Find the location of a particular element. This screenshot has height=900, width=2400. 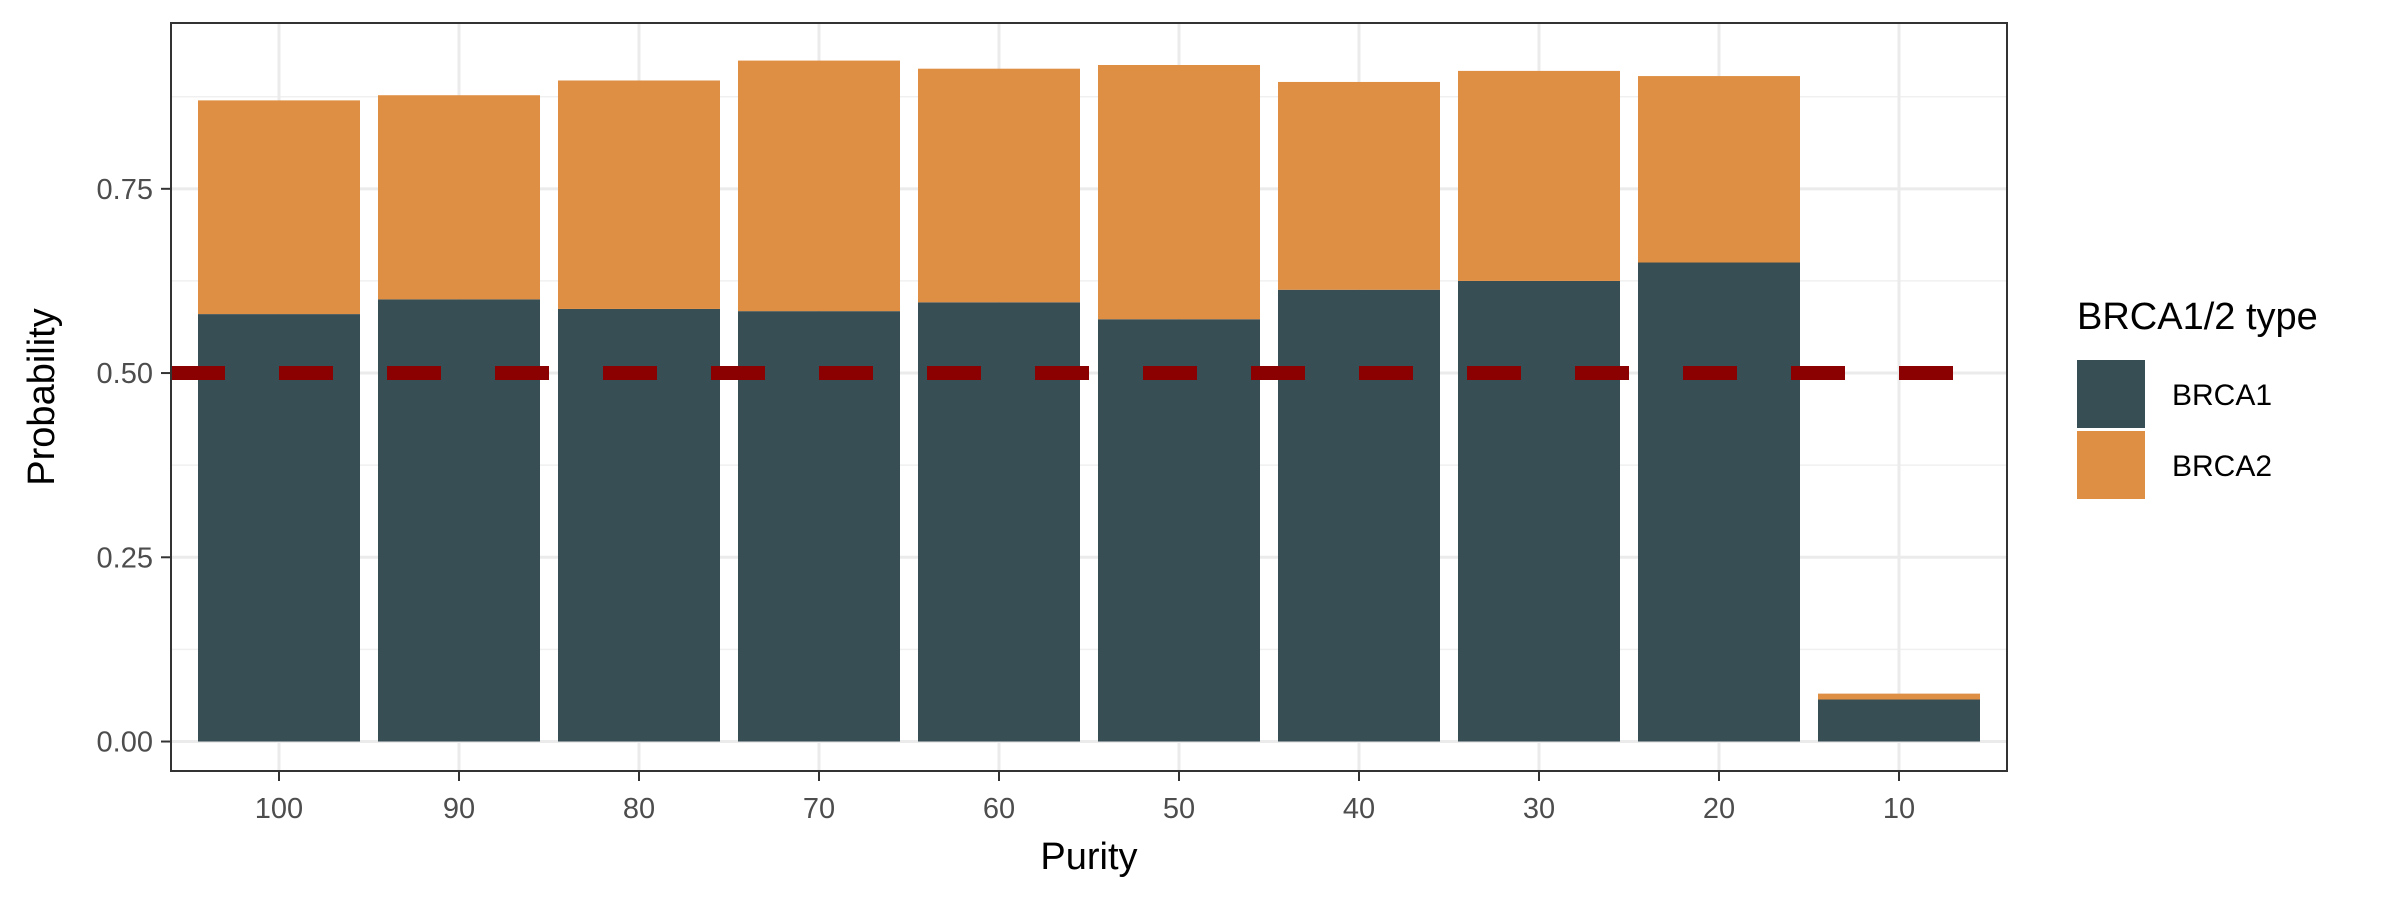

legend: BRCA1/2 type BRCA1 BRCA2 is located at coordinates (2197, 397).